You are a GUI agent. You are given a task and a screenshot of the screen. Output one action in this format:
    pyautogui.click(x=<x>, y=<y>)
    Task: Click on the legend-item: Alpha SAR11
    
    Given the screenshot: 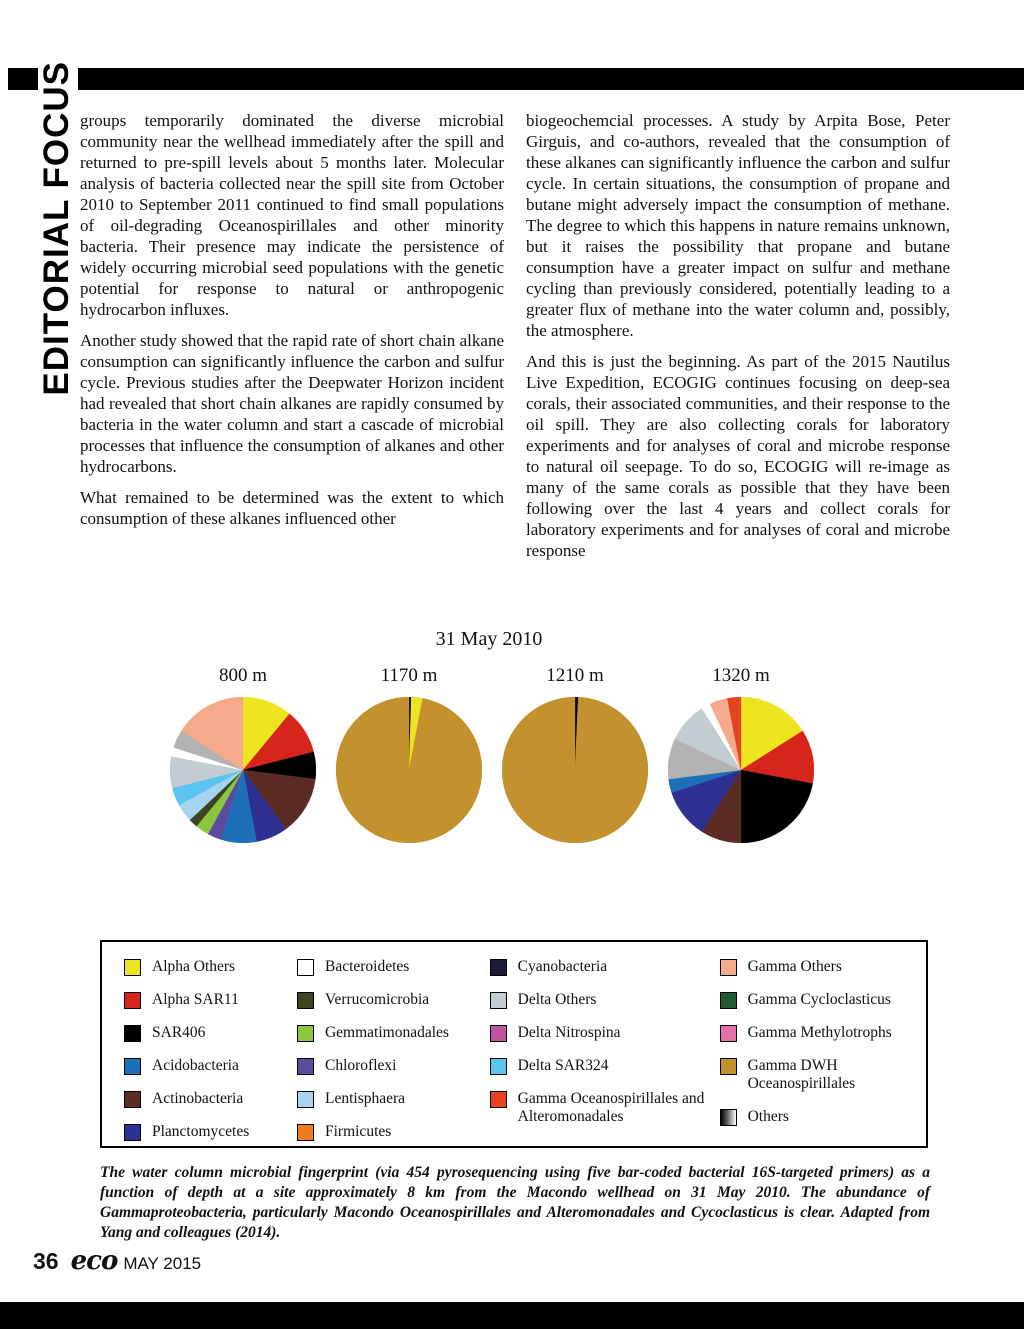 What is the action you would take?
    pyautogui.click(x=210, y=1000)
    